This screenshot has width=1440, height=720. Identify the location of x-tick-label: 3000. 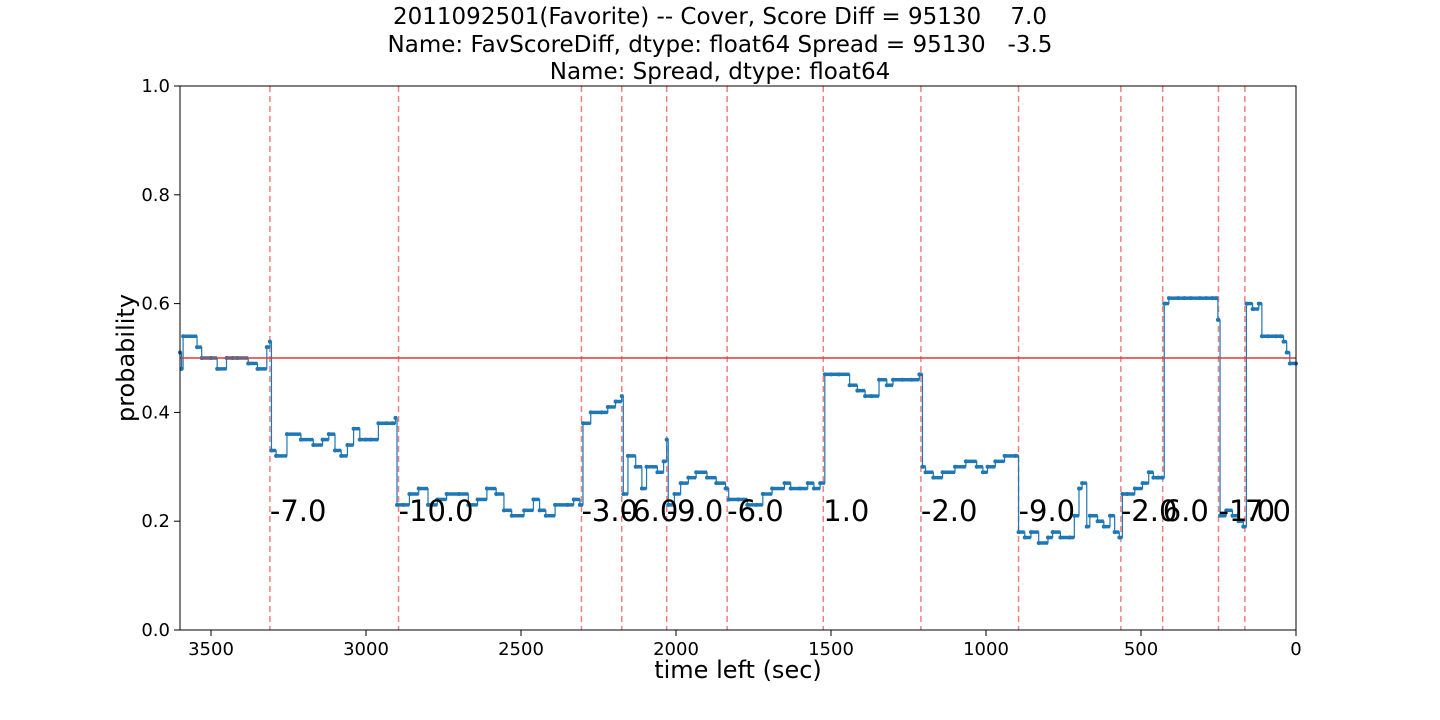
(366, 649).